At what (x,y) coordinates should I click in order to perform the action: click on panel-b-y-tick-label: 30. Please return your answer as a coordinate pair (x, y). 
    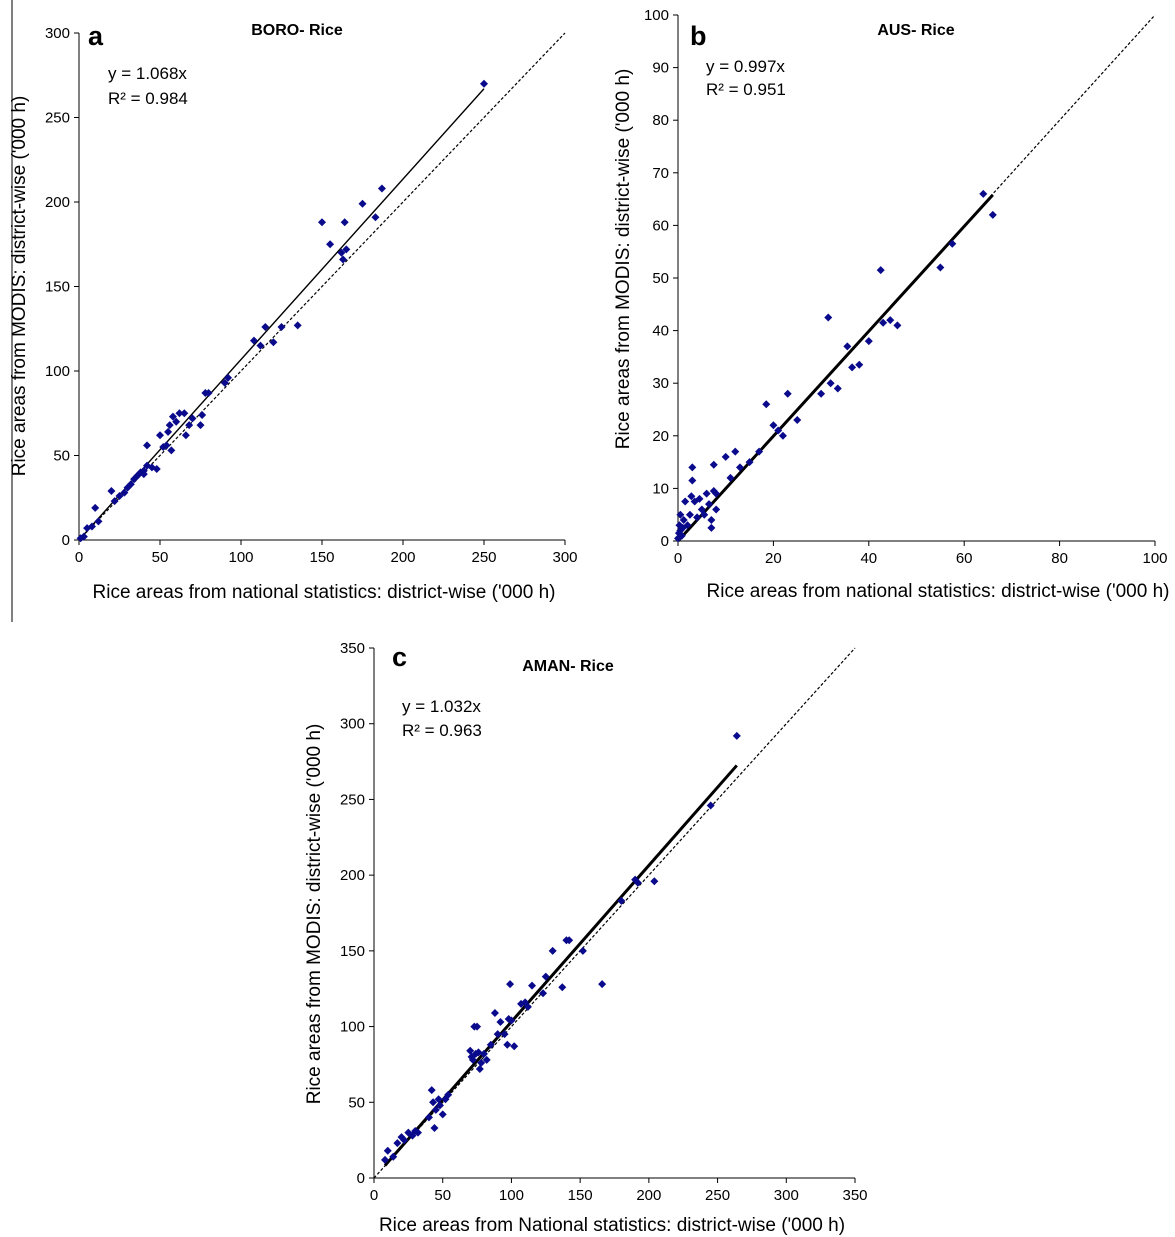
    Looking at the image, I should click on (660, 383).